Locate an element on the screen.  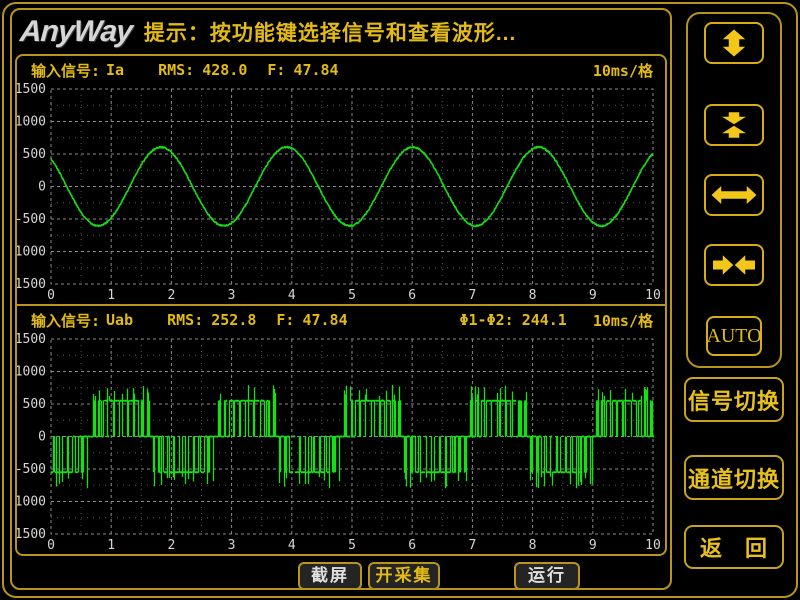
arrows-vertical-compress-icon is located at coordinates (734, 125).